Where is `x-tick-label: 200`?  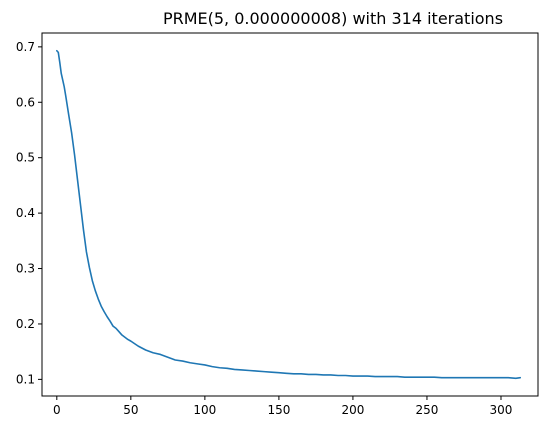 x-tick-label: 200 is located at coordinates (352, 410).